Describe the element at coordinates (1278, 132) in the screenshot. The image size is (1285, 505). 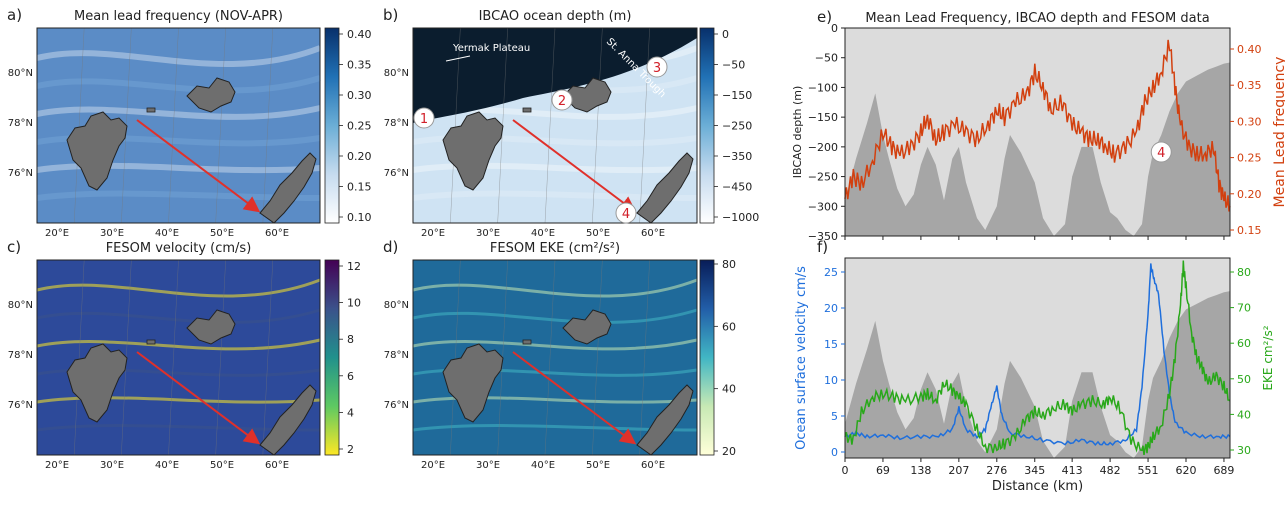
I see `y-axis-label-right: Mean Lead frequency` at that location.